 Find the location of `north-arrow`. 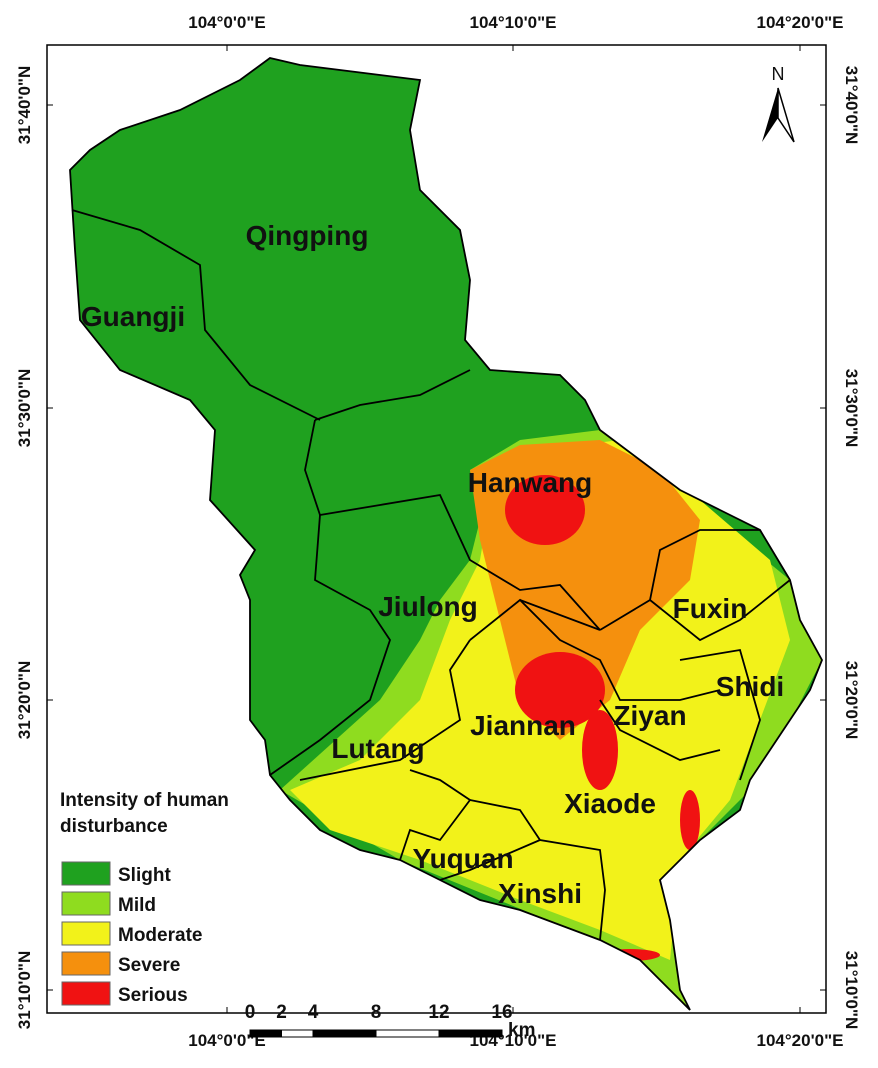

north-arrow is located at coordinates (778, 115).